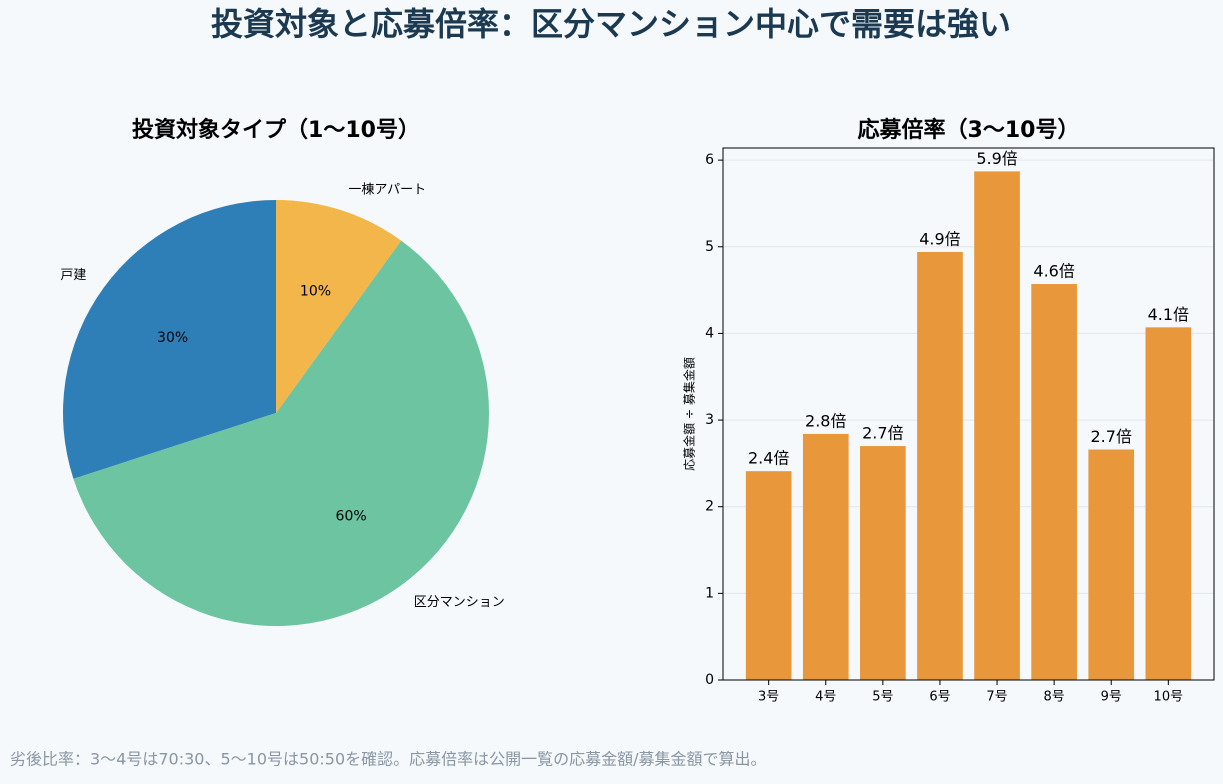  I want to click on y-tick-label: 3, so click(709, 420).